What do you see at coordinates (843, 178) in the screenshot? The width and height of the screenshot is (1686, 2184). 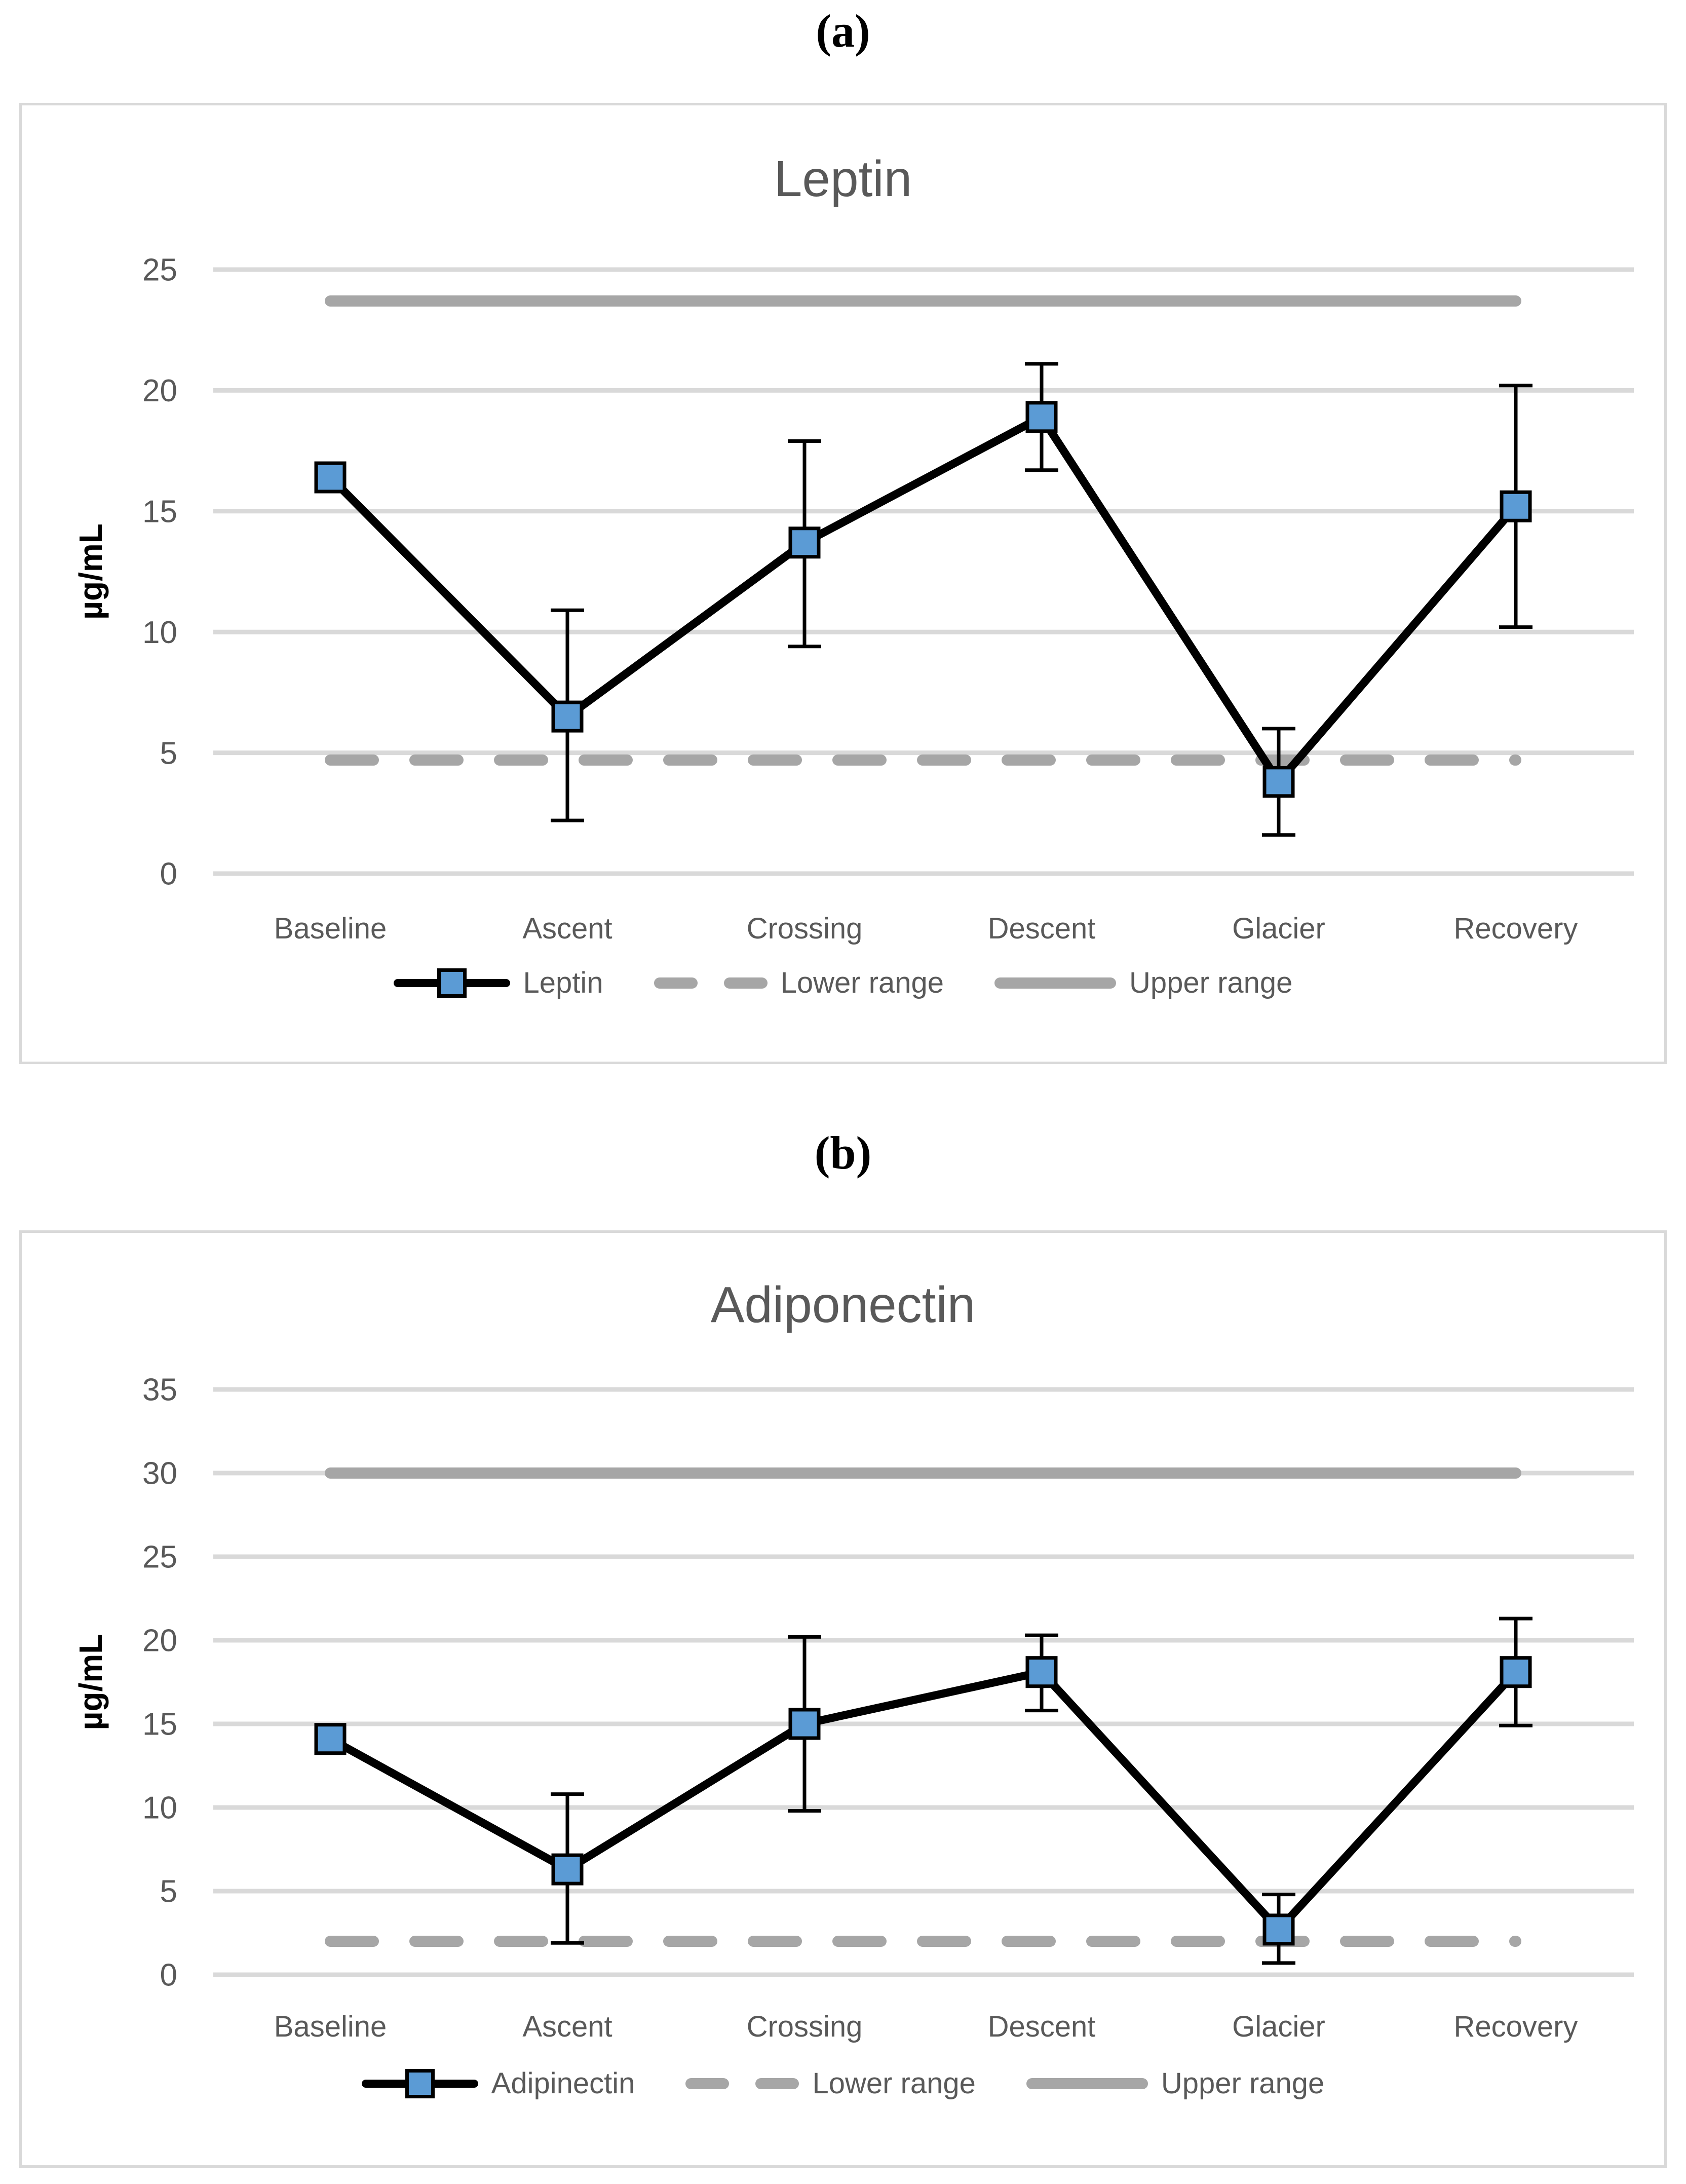 I see `chart-title-leptin: Leptin` at bounding box center [843, 178].